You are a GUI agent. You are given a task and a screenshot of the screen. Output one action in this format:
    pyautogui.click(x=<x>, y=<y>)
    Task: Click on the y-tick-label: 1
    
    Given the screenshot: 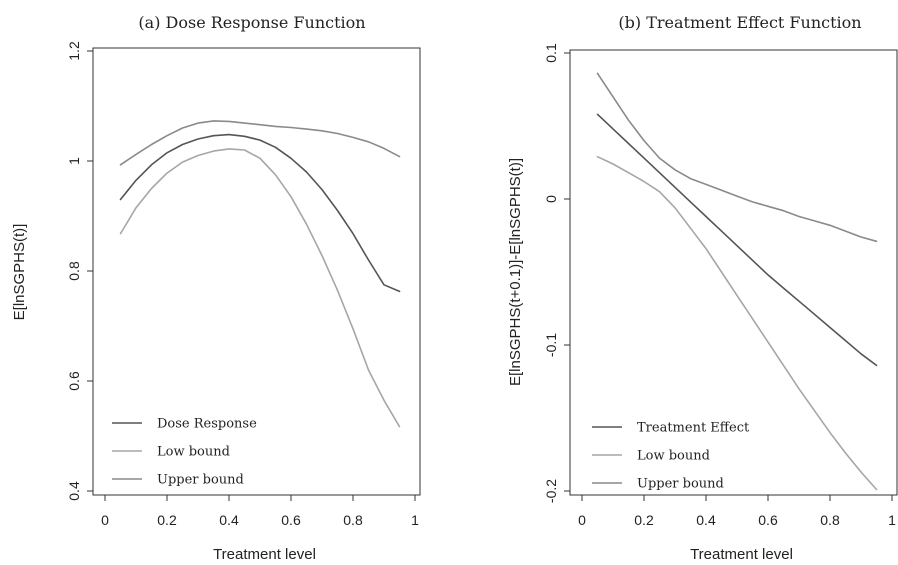 What is the action you would take?
    pyautogui.click(x=74, y=161)
    